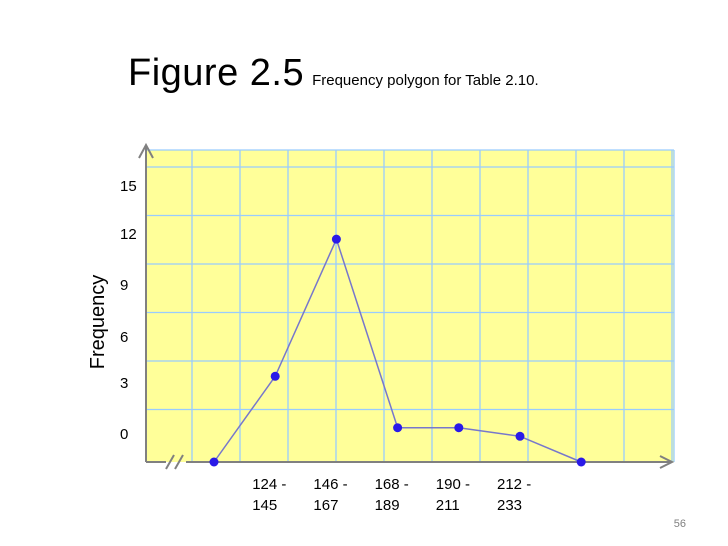 This screenshot has width=728, height=546. I want to click on y-tick-label: 3, so click(124, 383).